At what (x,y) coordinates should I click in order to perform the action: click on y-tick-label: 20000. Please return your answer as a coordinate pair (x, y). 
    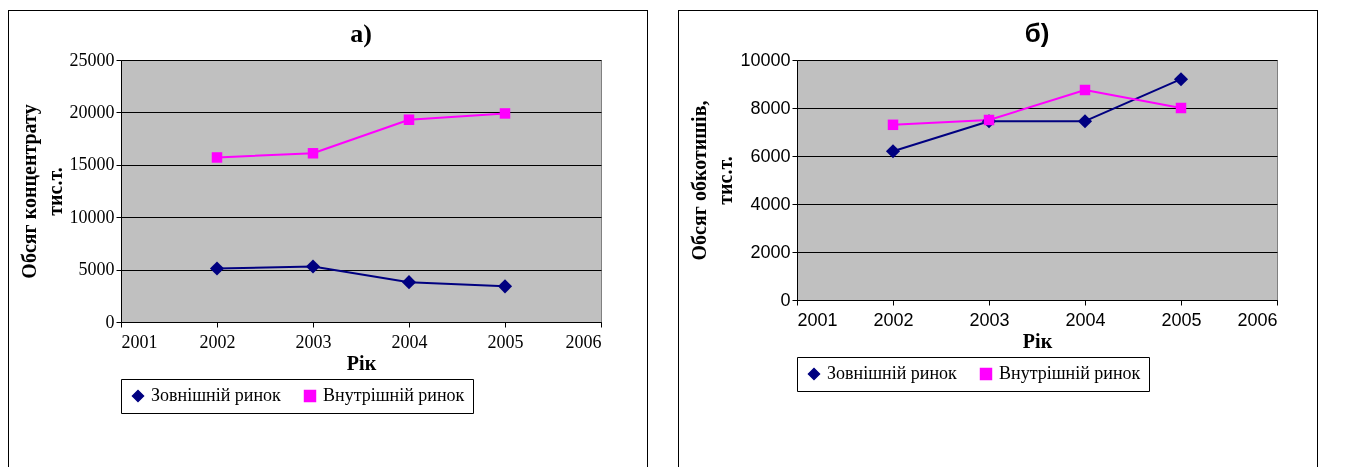
    Looking at the image, I should click on (92, 111).